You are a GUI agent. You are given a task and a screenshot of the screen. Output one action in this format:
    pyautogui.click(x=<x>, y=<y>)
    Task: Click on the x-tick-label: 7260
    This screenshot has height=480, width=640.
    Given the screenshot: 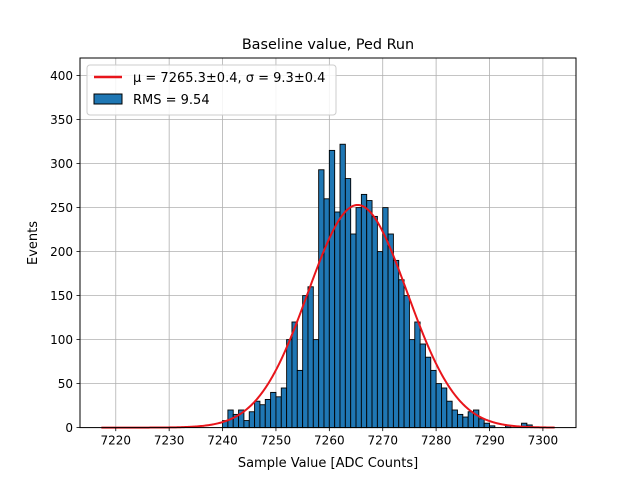 What is the action you would take?
    pyautogui.click(x=329, y=441)
    